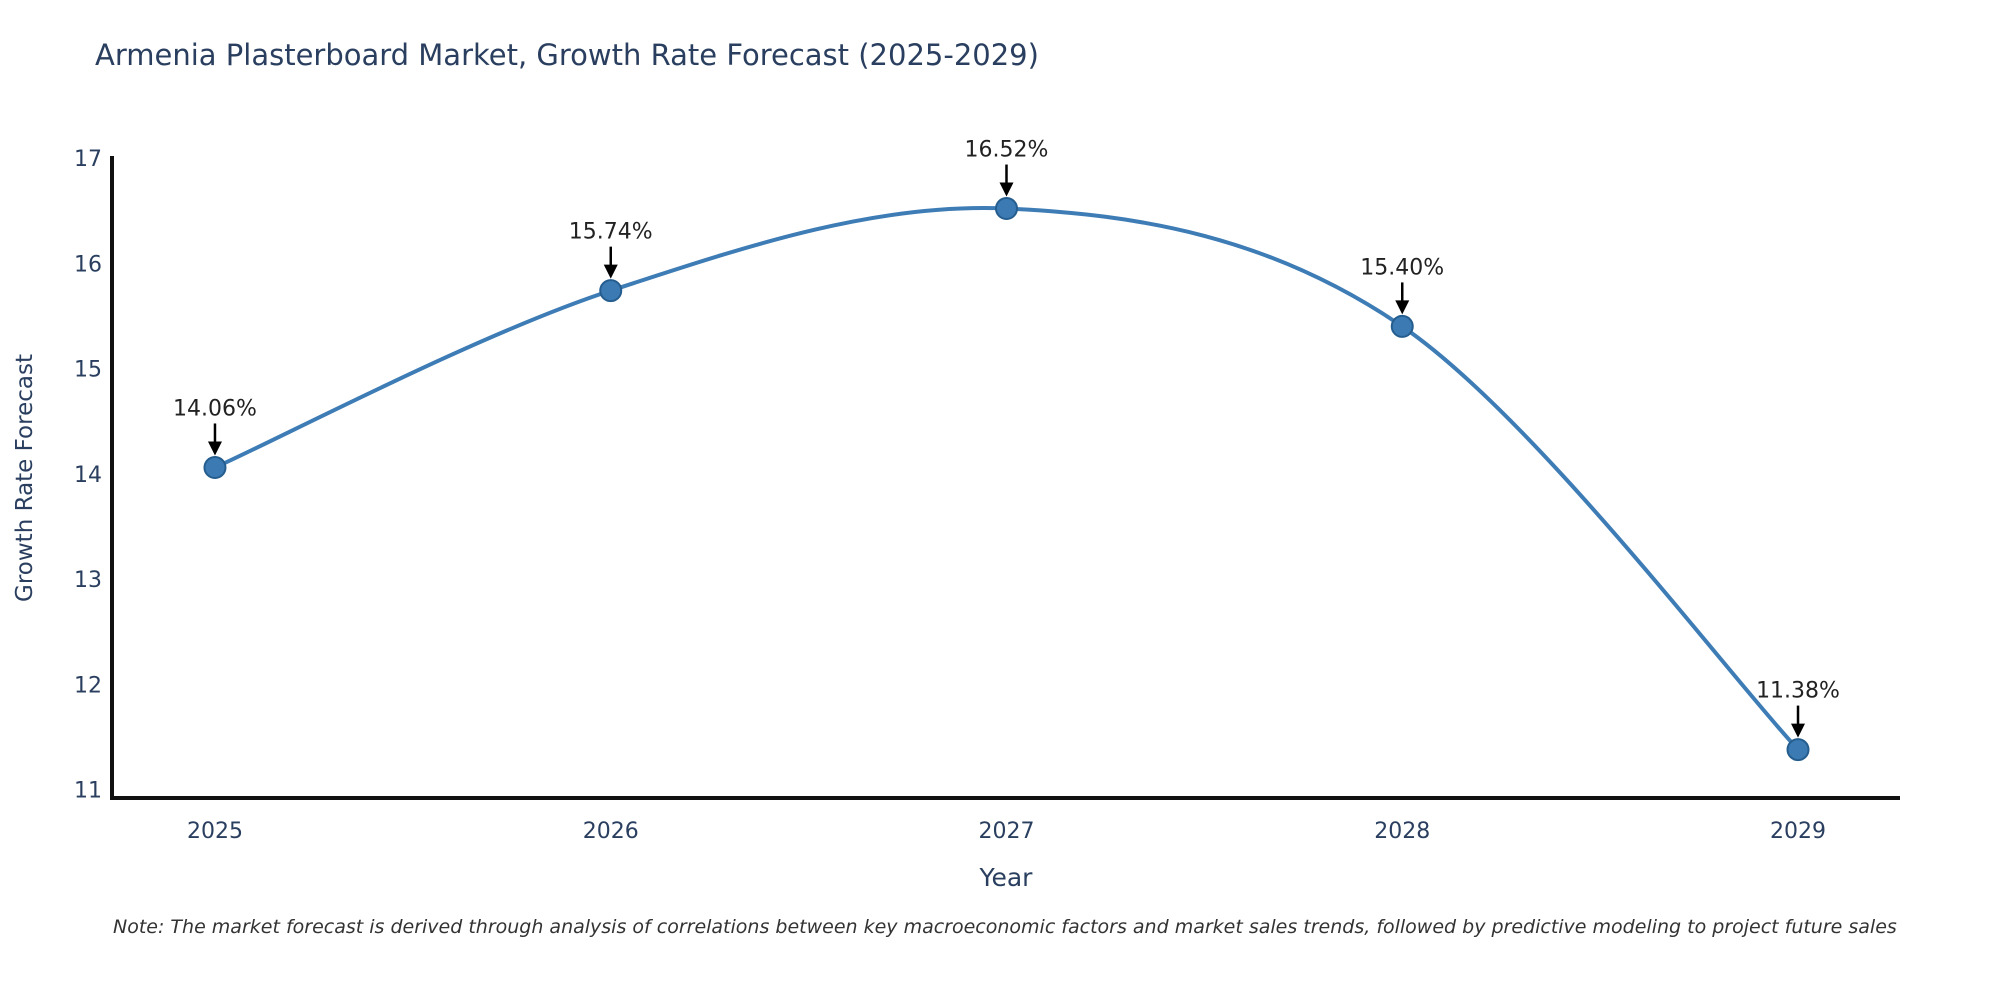  Describe the element at coordinates (1402, 267) in the screenshot. I see `annotation-label: 15.40%` at that location.